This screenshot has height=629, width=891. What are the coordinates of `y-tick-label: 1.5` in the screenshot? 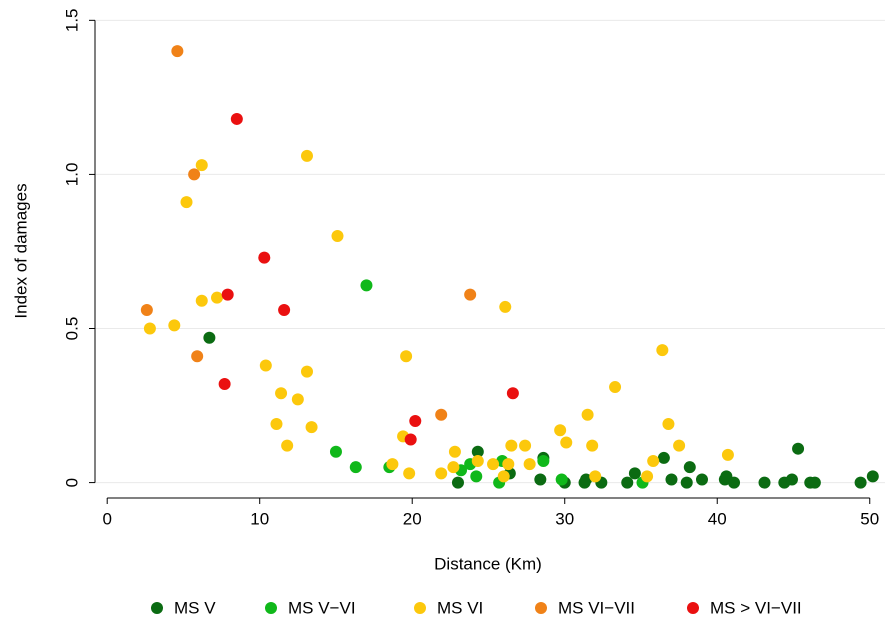 It's located at (71, 21).